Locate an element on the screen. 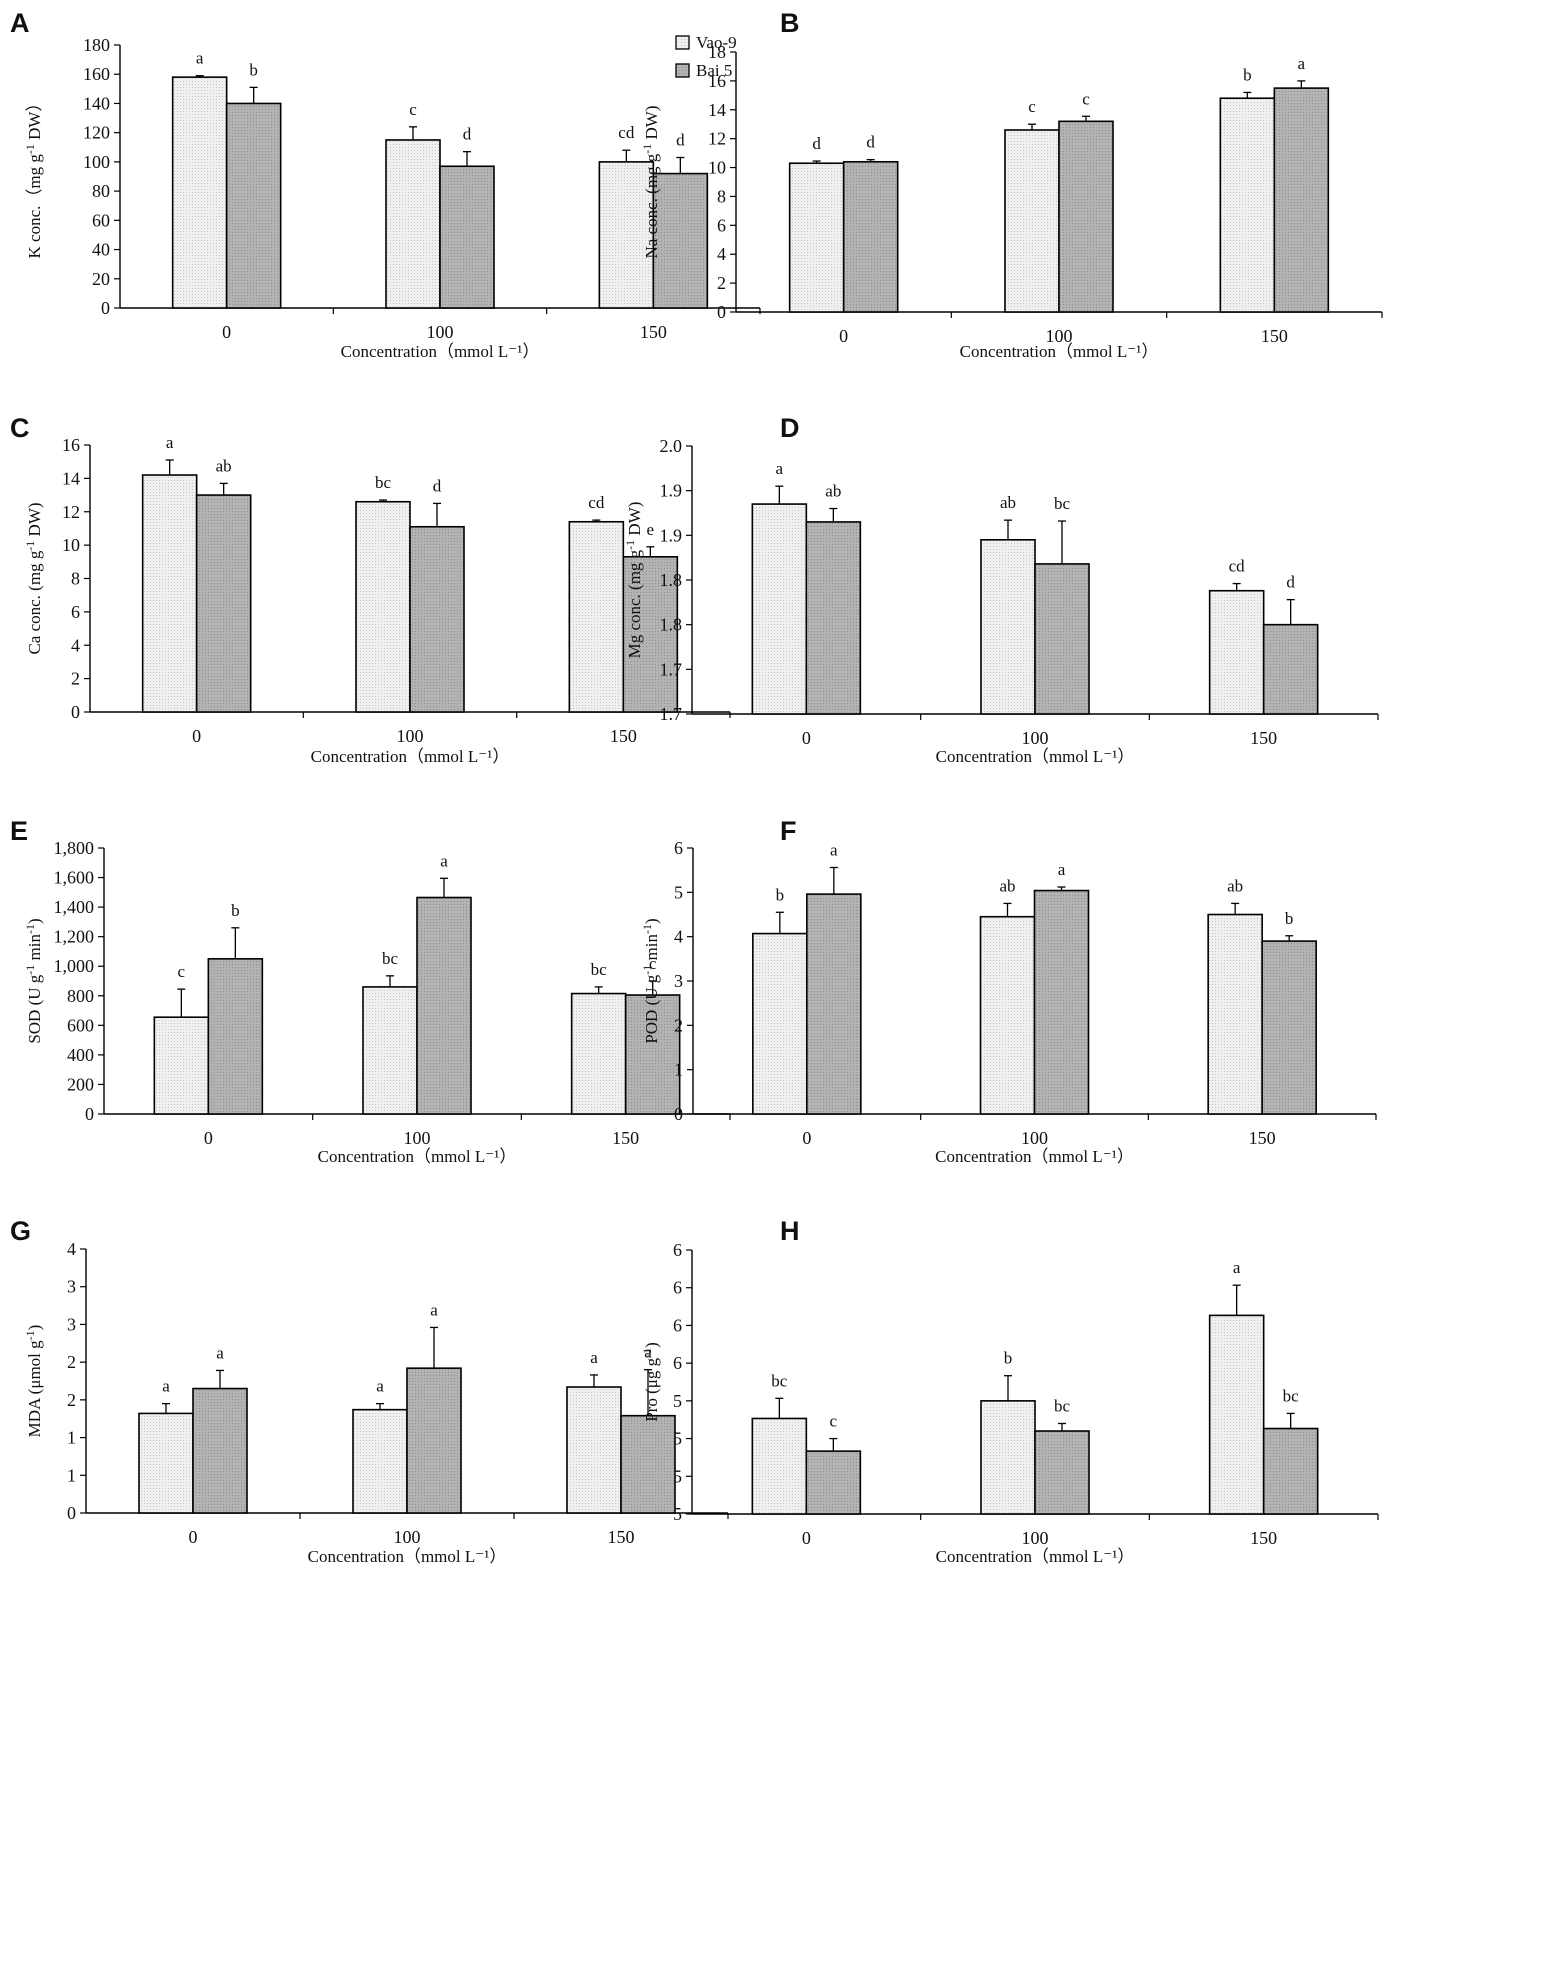 This screenshot has width=1562, height=1975. y-tick-label: 5 is located at coordinates (677, 1401).